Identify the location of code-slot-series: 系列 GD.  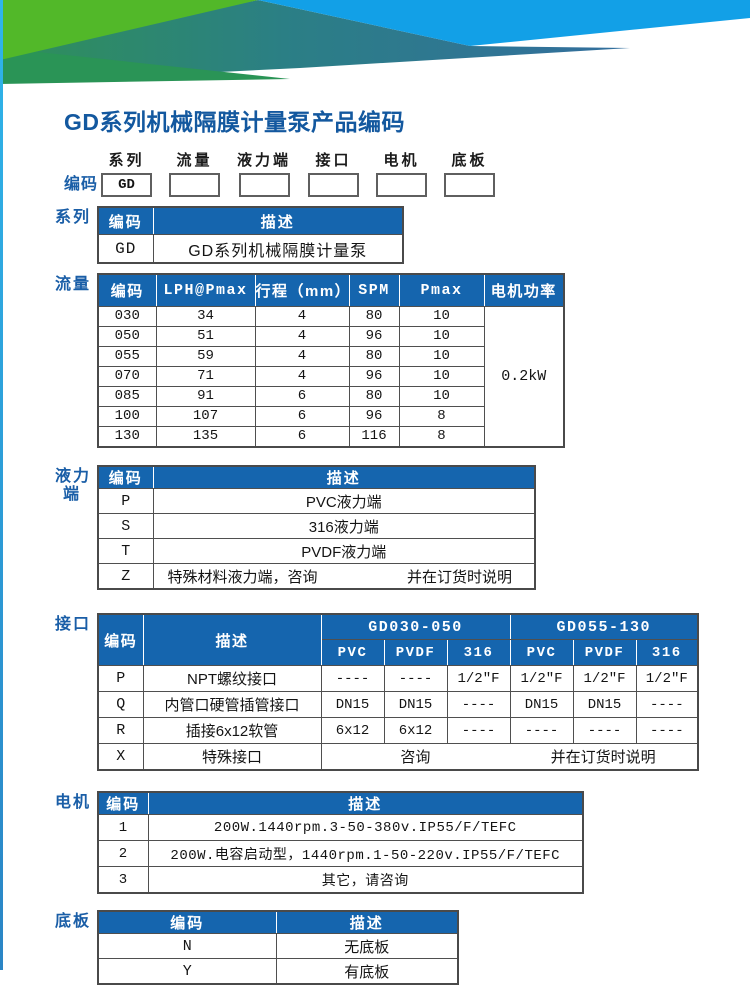
(127, 173).